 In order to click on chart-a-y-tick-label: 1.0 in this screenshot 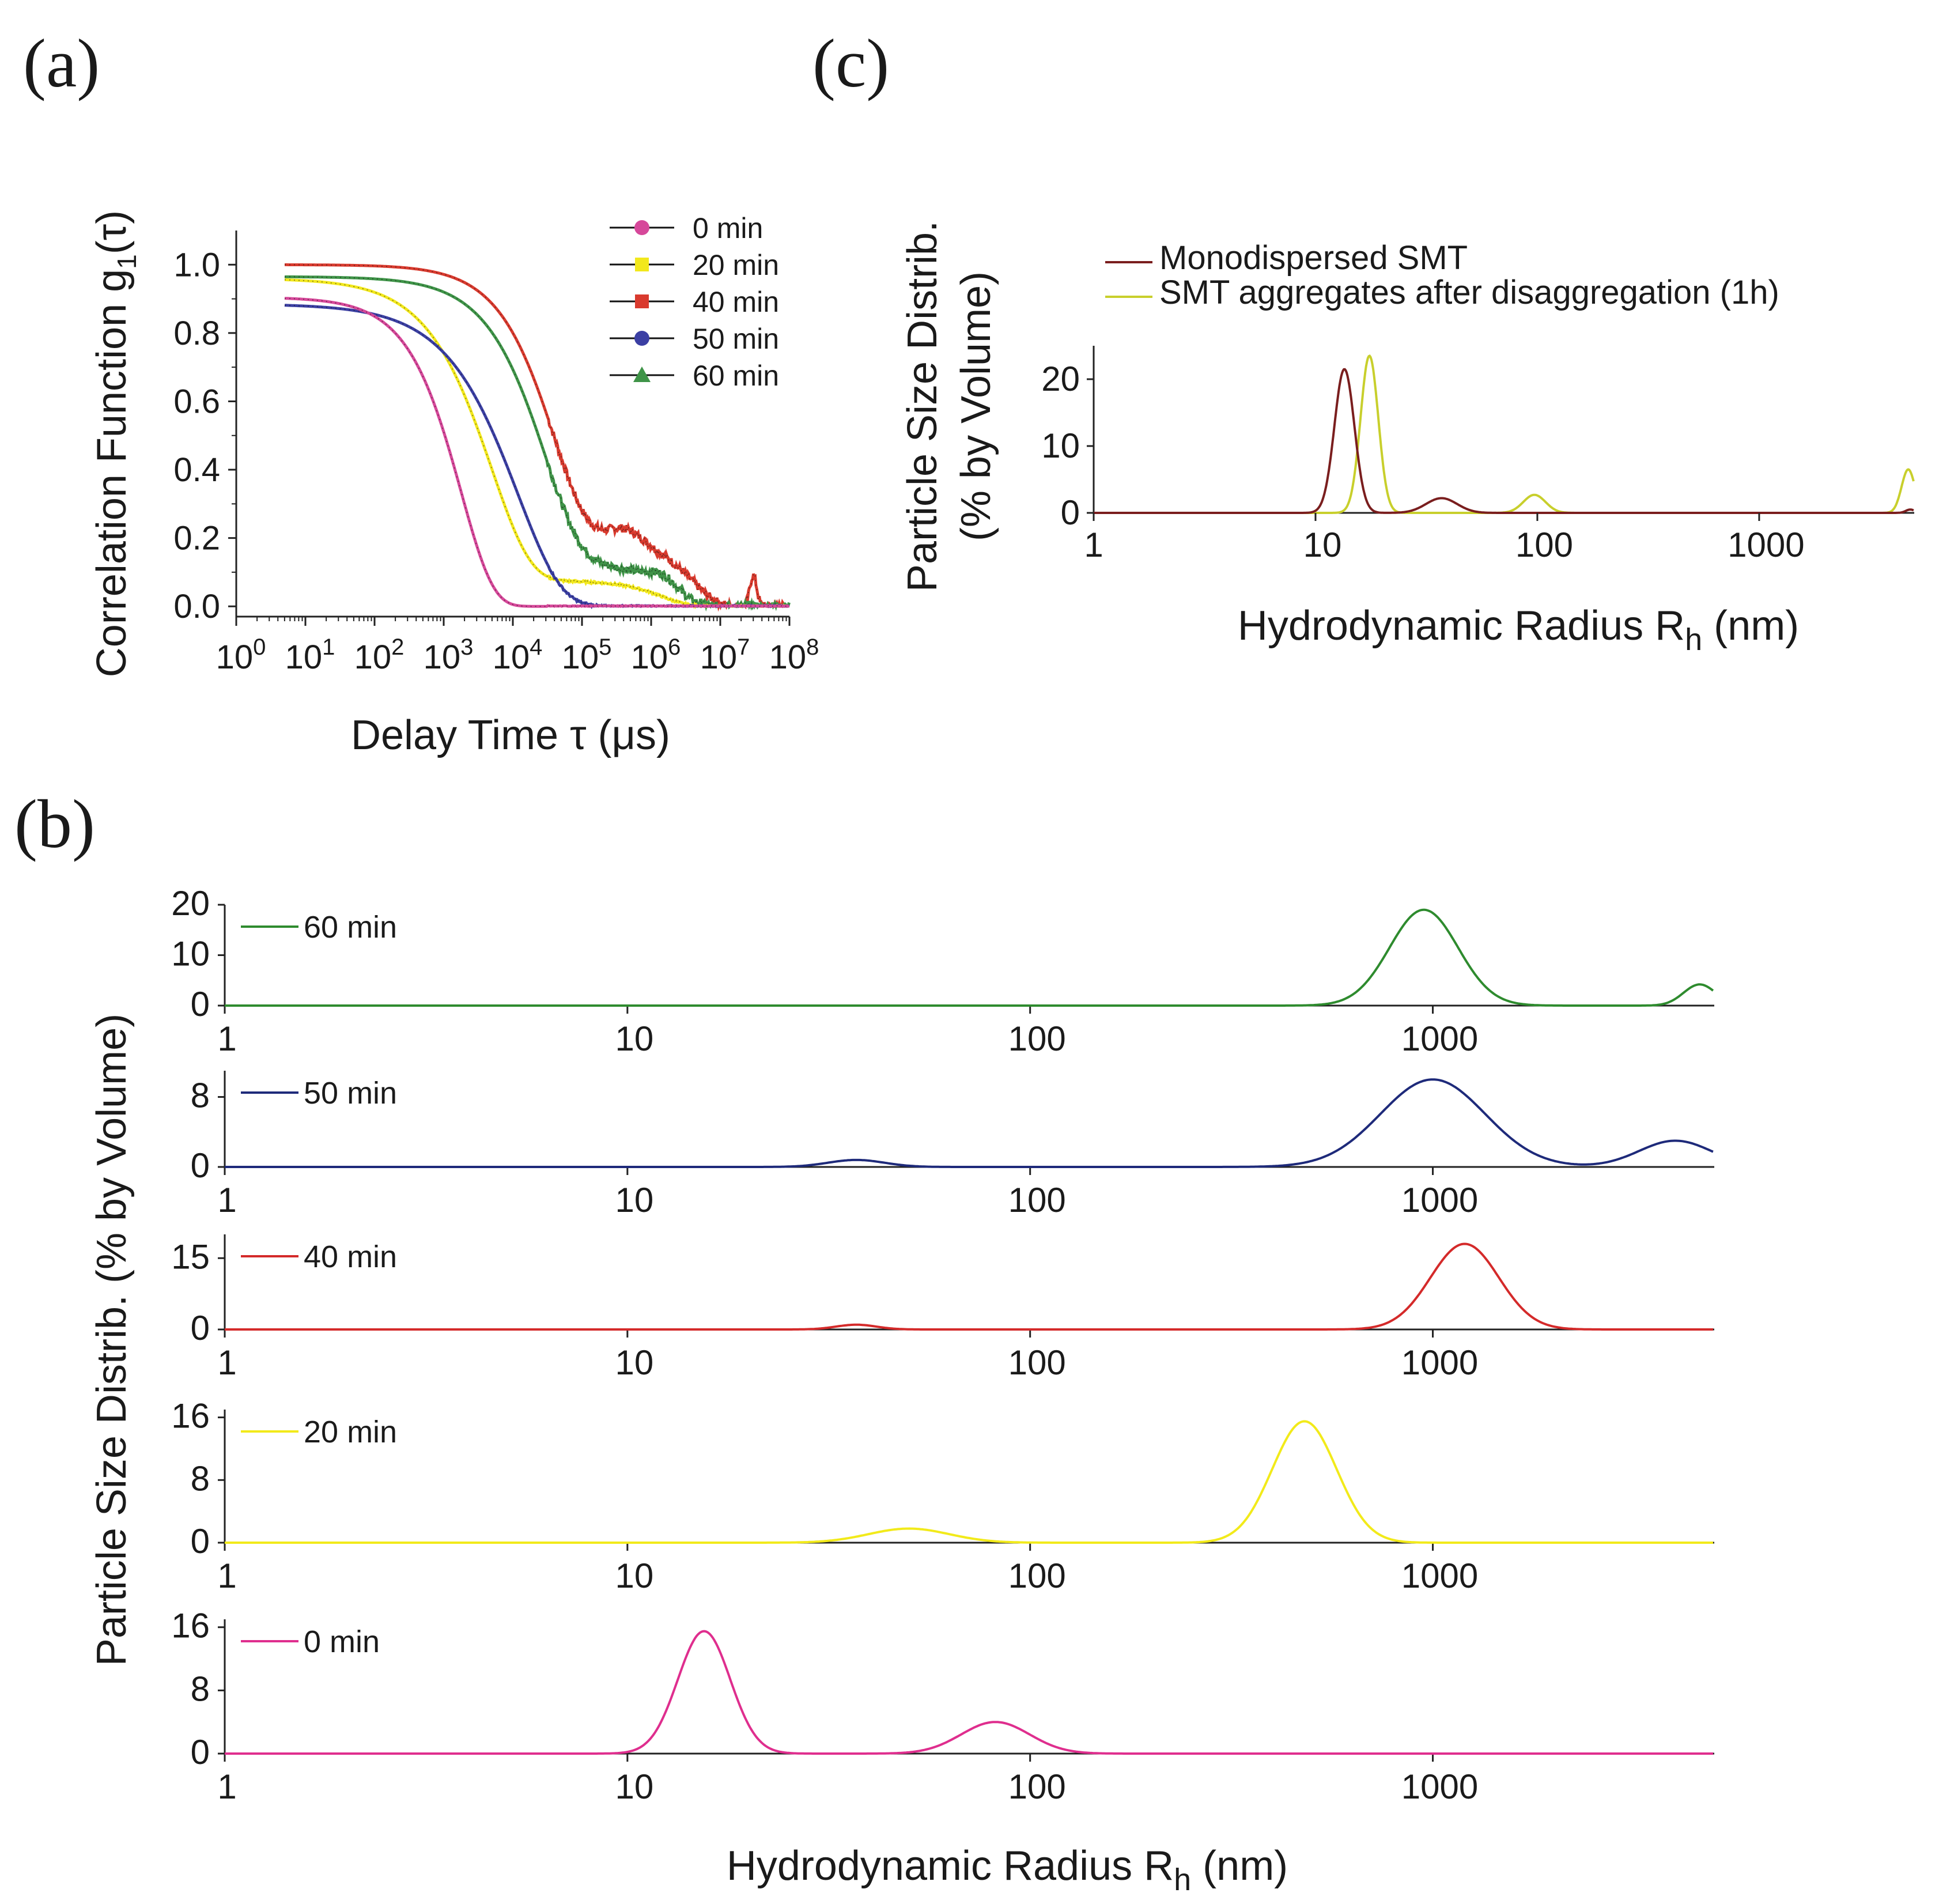, I will do `click(196, 265)`.